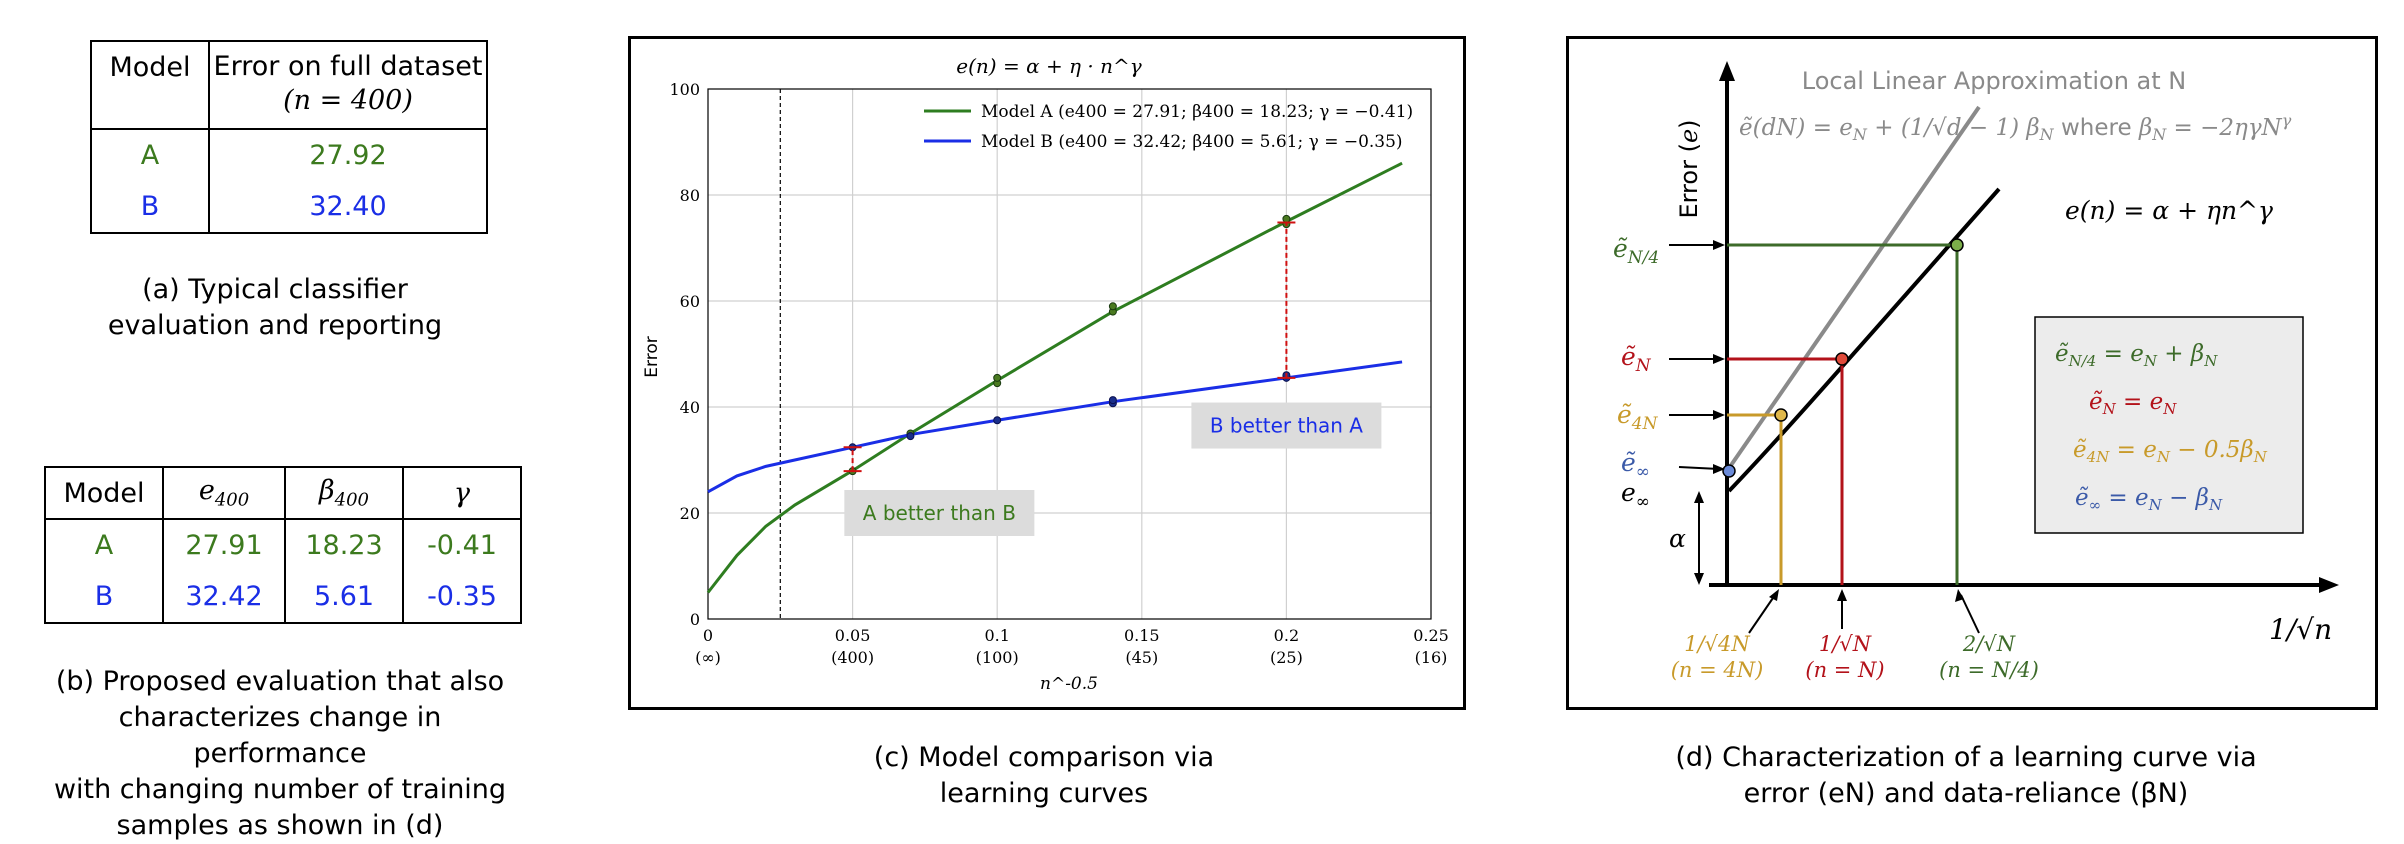 This screenshot has width=2404, height=844. Describe the element at coordinates (1957, 245) in the screenshot. I see `point-green` at that location.